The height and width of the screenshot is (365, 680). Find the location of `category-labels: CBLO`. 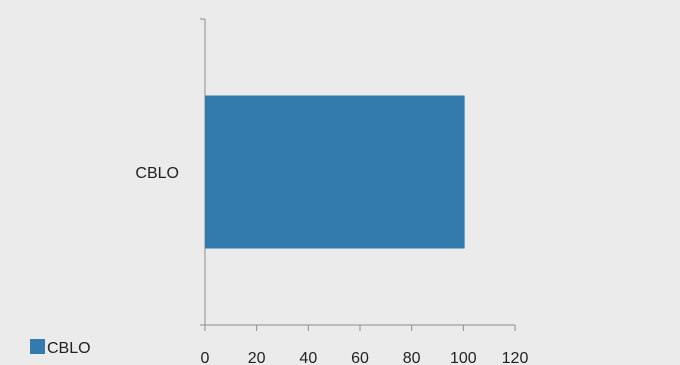

category-labels: CBLO is located at coordinates (157, 173).